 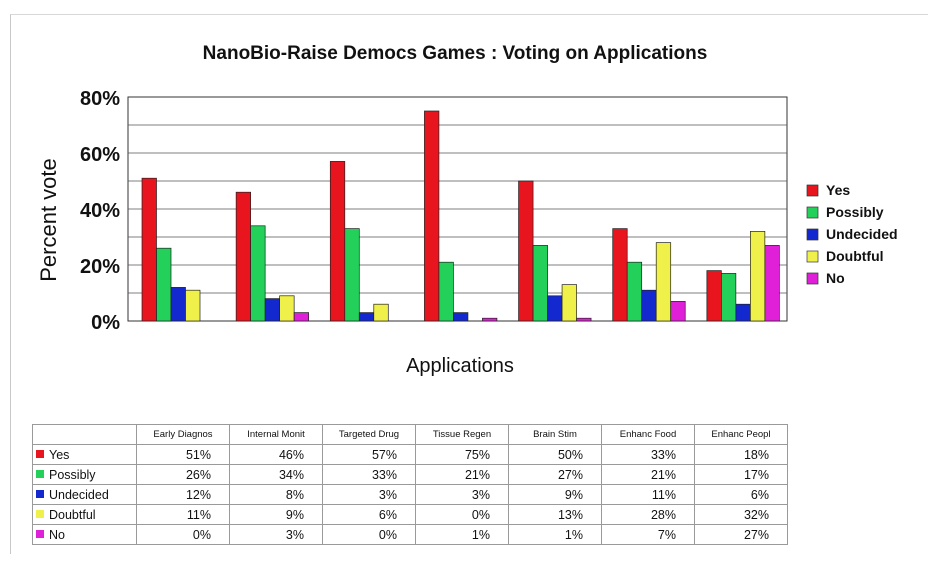 I want to click on table-row-header: Undecided, so click(x=84, y=494).